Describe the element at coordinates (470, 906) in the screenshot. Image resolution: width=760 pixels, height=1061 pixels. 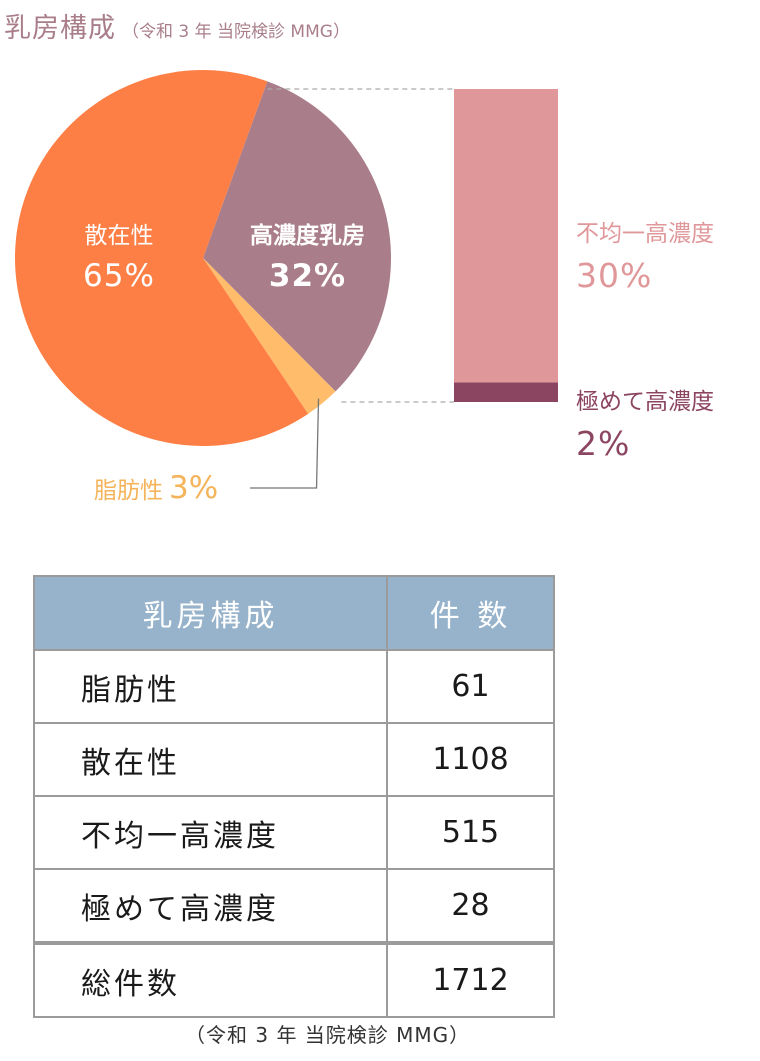
I see `table-cell-count: 28` at that location.